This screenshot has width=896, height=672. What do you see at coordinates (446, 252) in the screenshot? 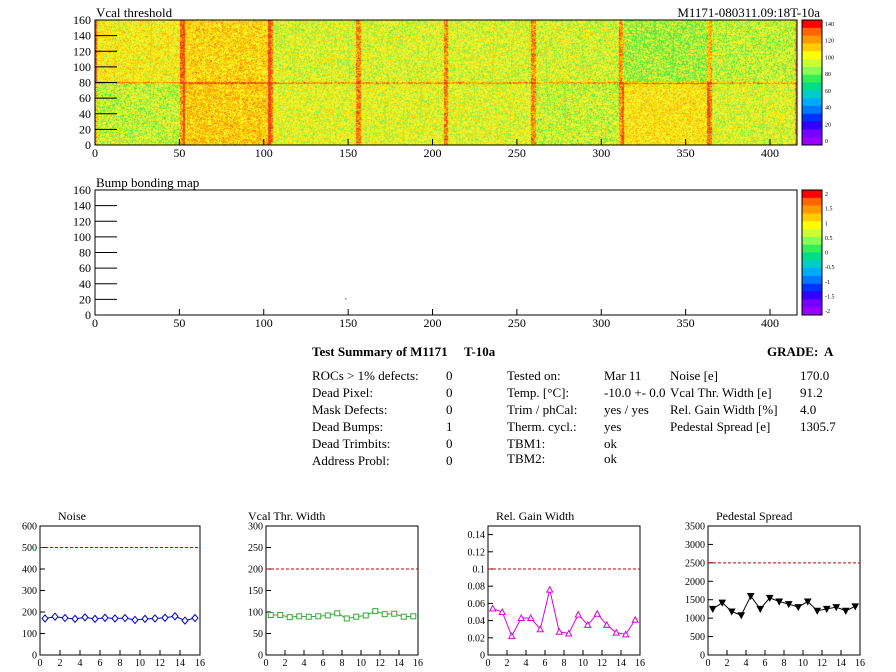
I see `plot-frame` at bounding box center [446, 252].